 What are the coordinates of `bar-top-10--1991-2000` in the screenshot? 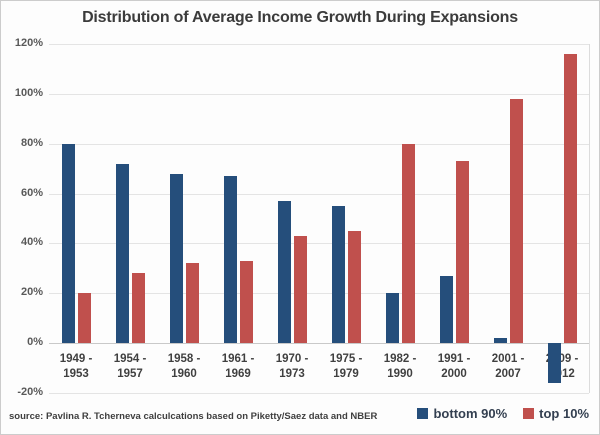 It's located at (462, 252).